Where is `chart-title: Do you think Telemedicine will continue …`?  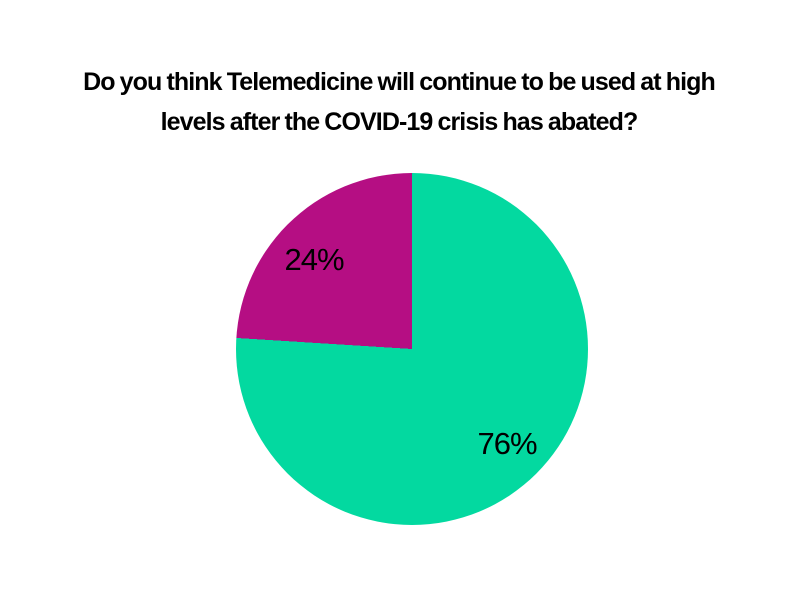
chart-title: Do you think Telemedicine will continue … is located at coordinates (399, 102).